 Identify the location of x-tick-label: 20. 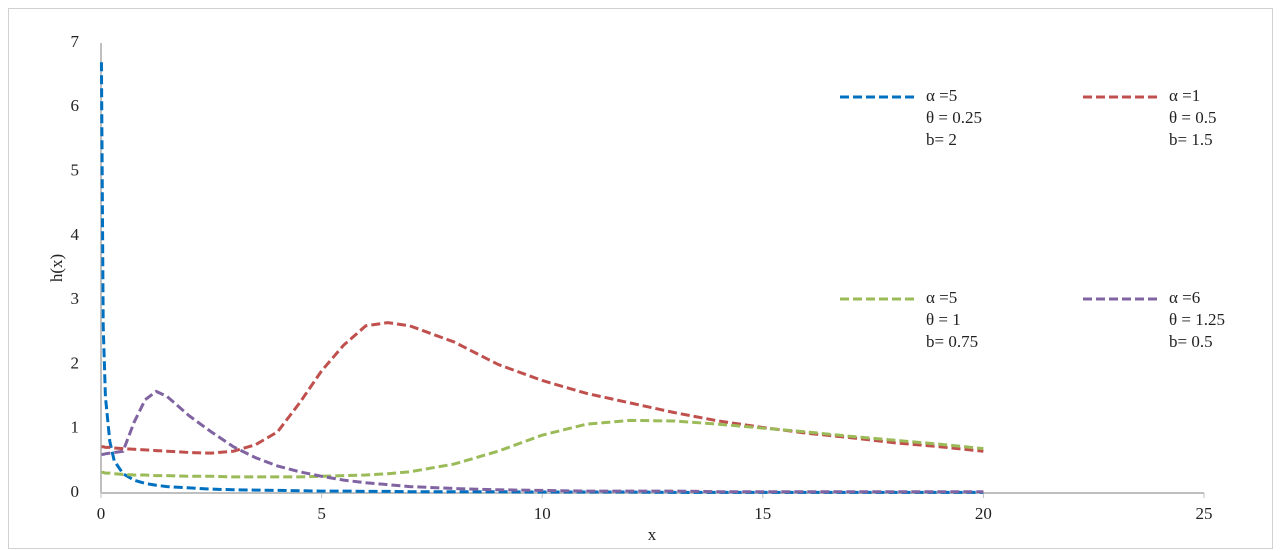
(983, 513).